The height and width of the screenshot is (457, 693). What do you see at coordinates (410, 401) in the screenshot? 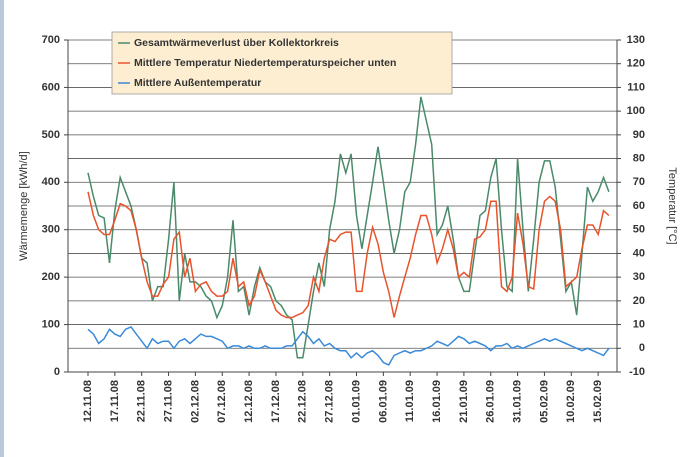
I see `x-tick-label: 11.01.09` at bounding box center [410, 401].